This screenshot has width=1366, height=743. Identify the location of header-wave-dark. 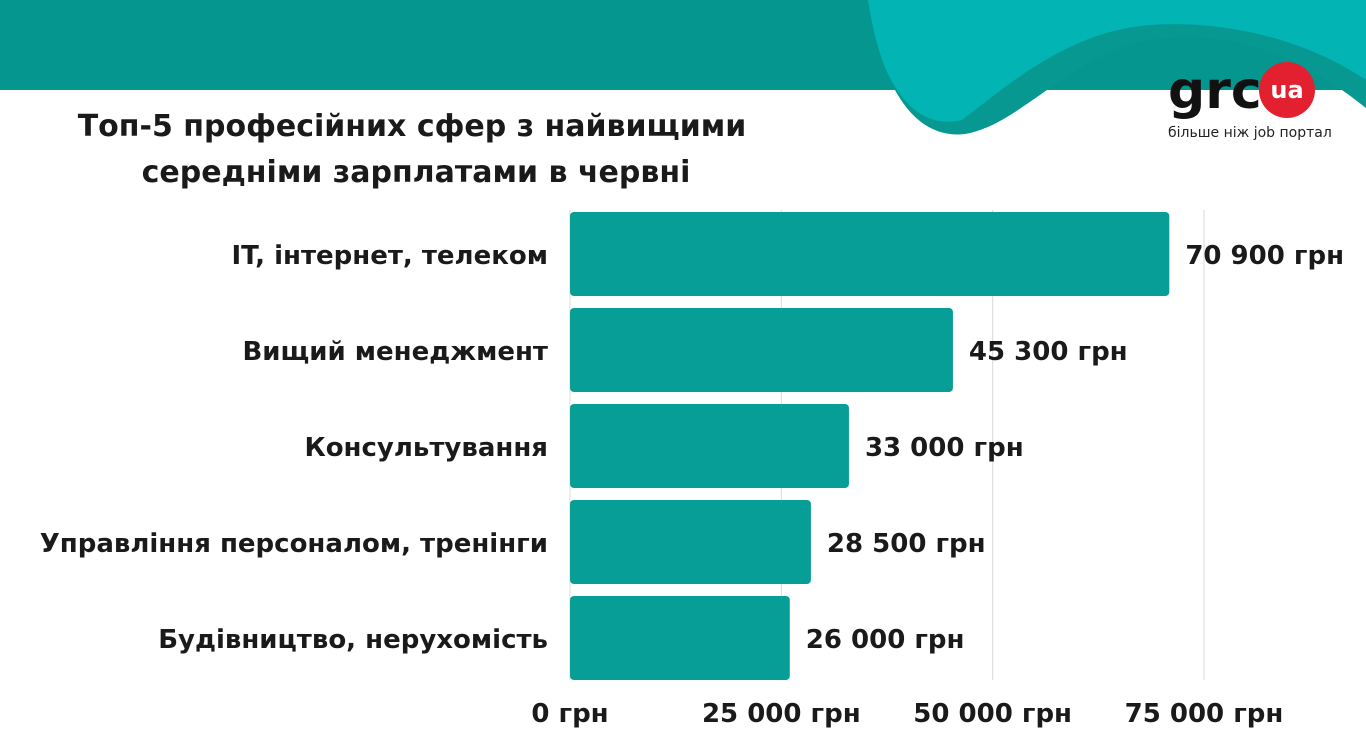
(1123, 79).